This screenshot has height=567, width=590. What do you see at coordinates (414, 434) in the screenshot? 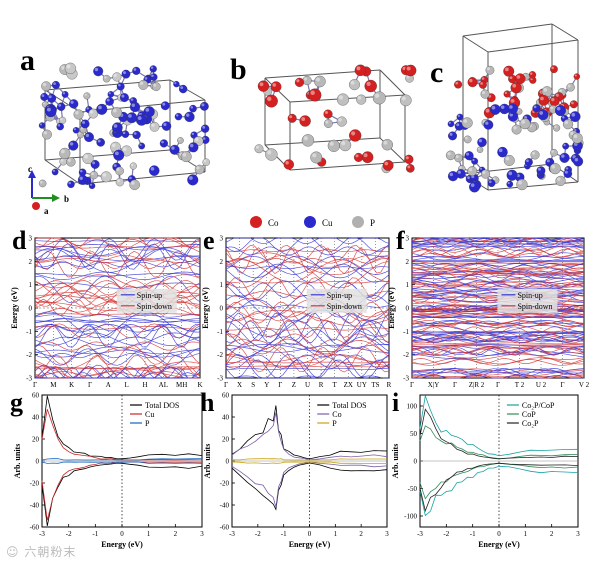
I see `dos-ytick-label: 50` at bounding box center [414, 434].